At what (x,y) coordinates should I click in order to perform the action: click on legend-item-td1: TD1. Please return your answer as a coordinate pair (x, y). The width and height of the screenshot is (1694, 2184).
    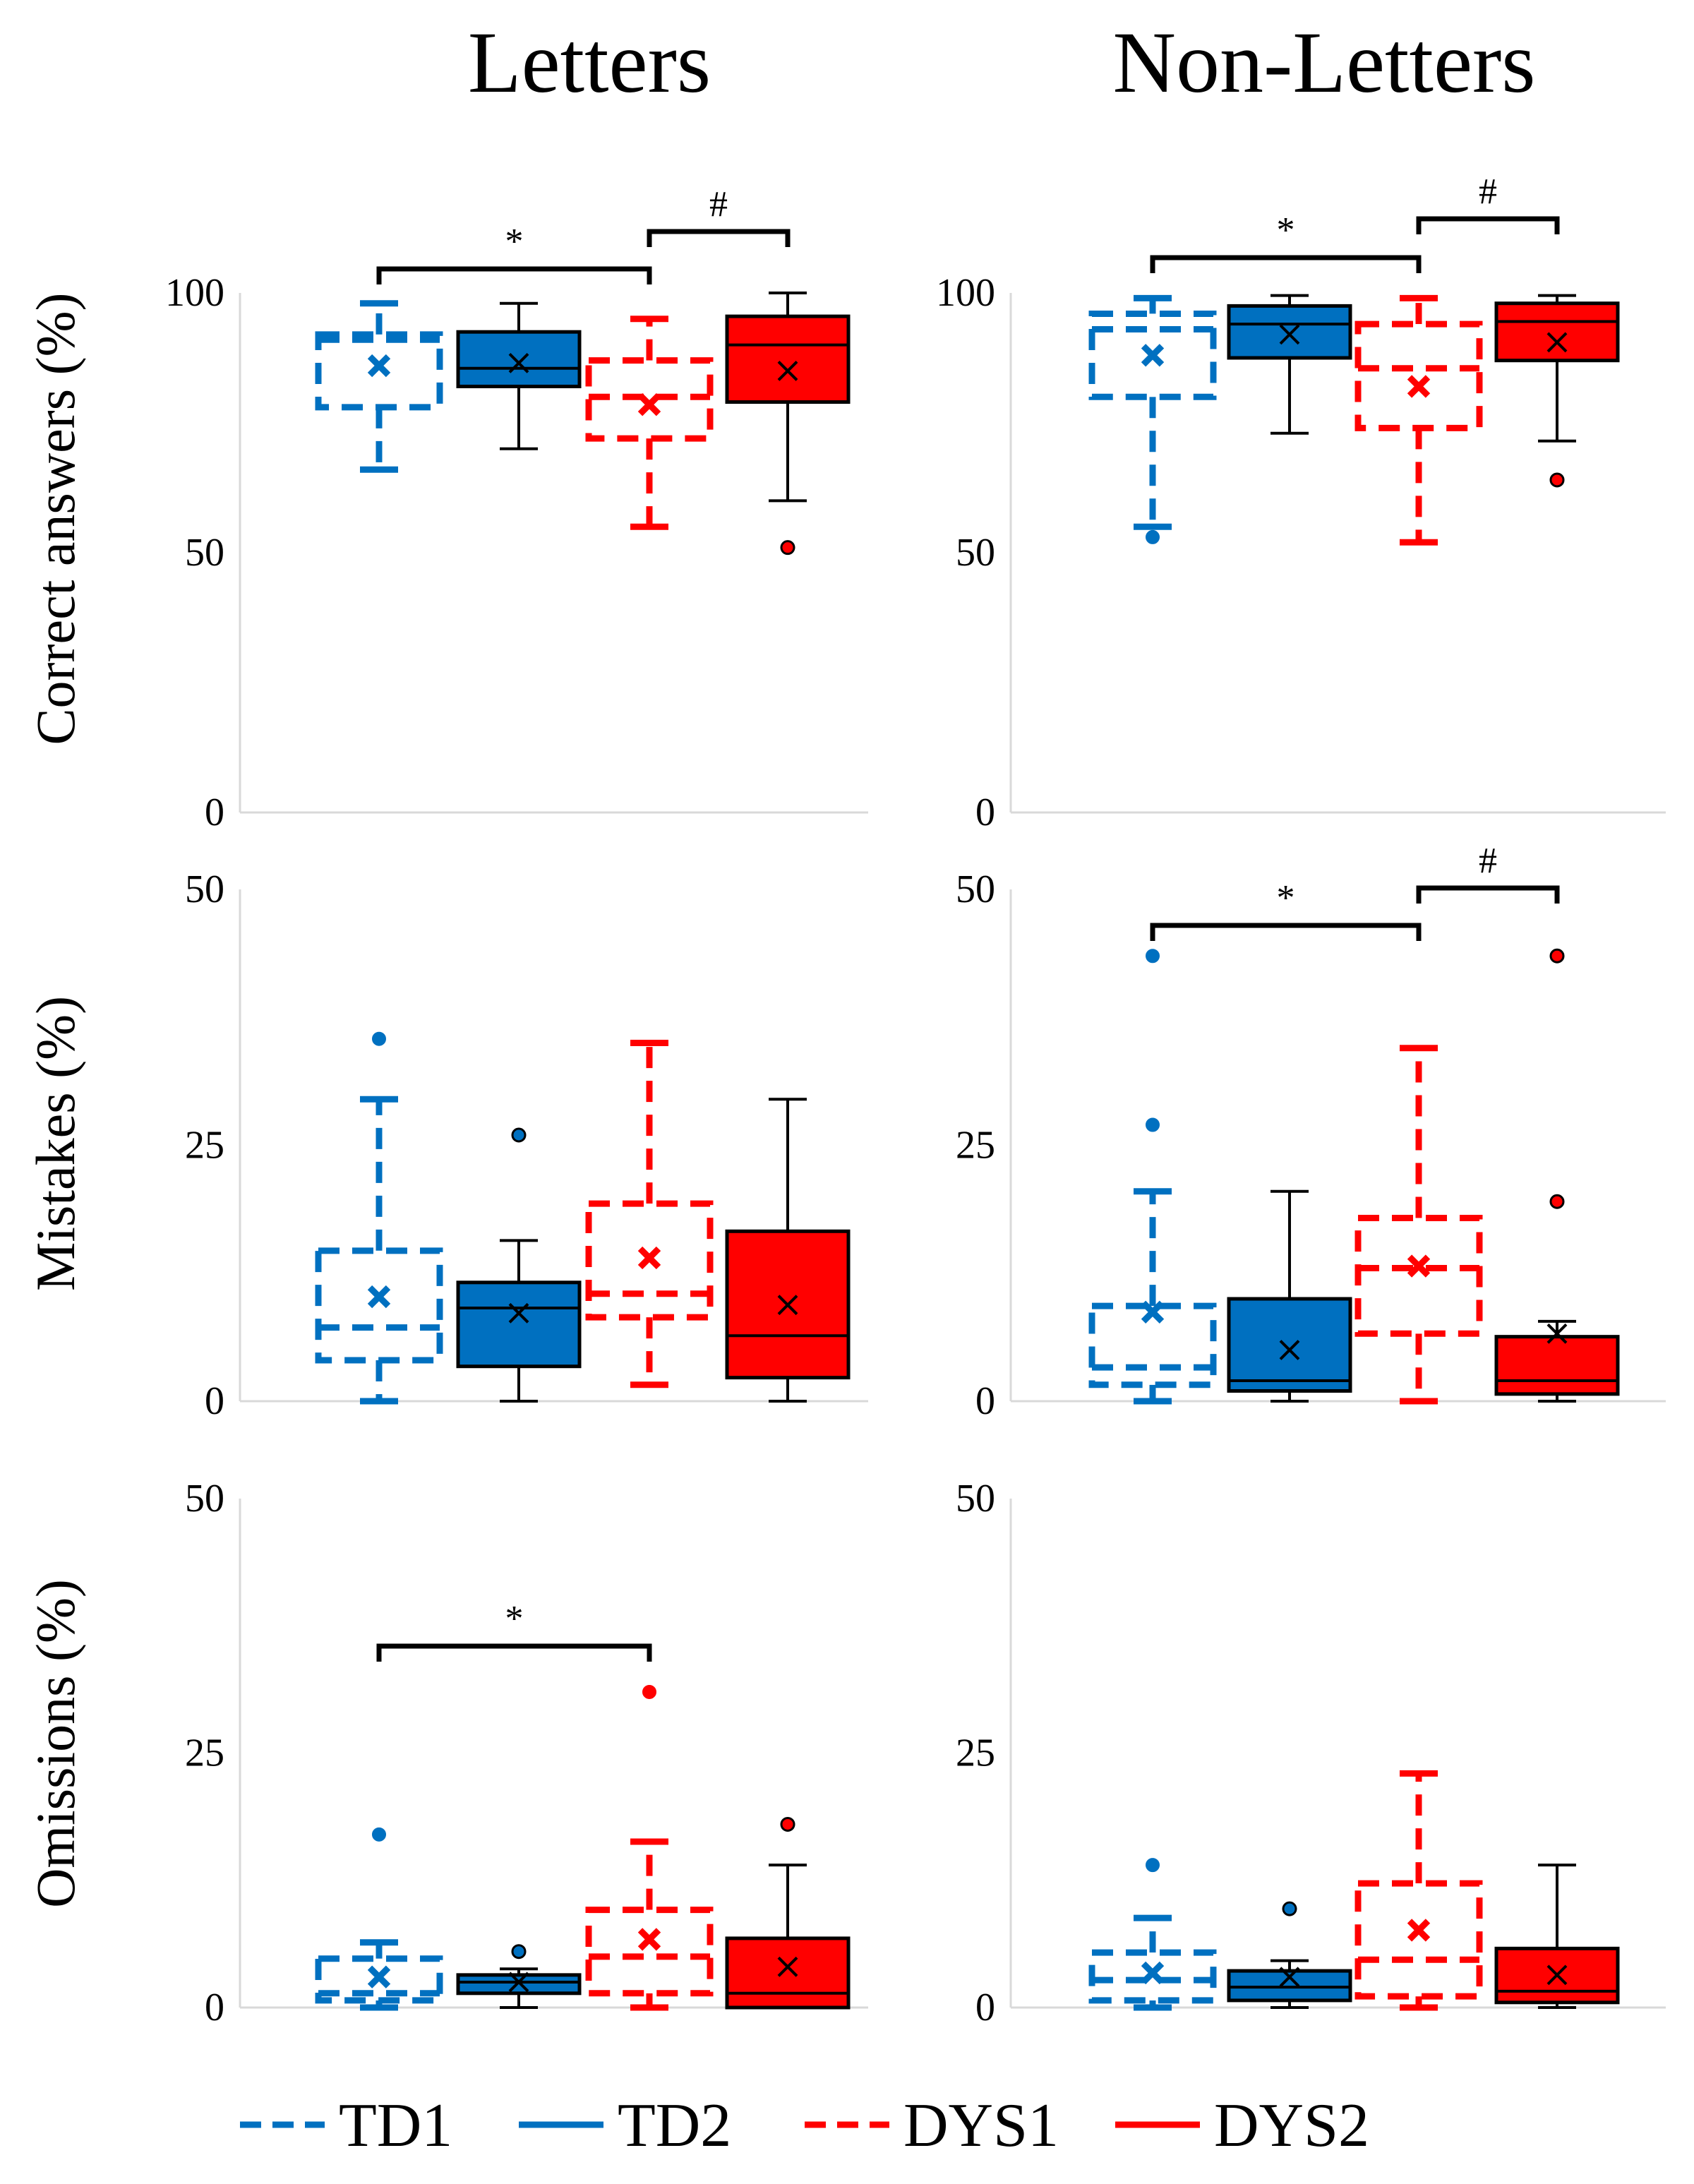
    Looking at the image, I should click on (346, 2126).